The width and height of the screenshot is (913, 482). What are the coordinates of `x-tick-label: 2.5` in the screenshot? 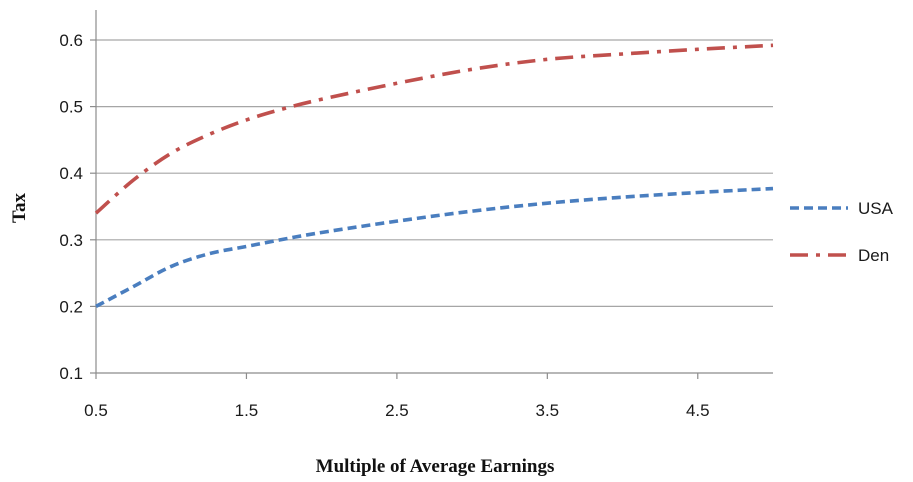 It's located at (397, 410).